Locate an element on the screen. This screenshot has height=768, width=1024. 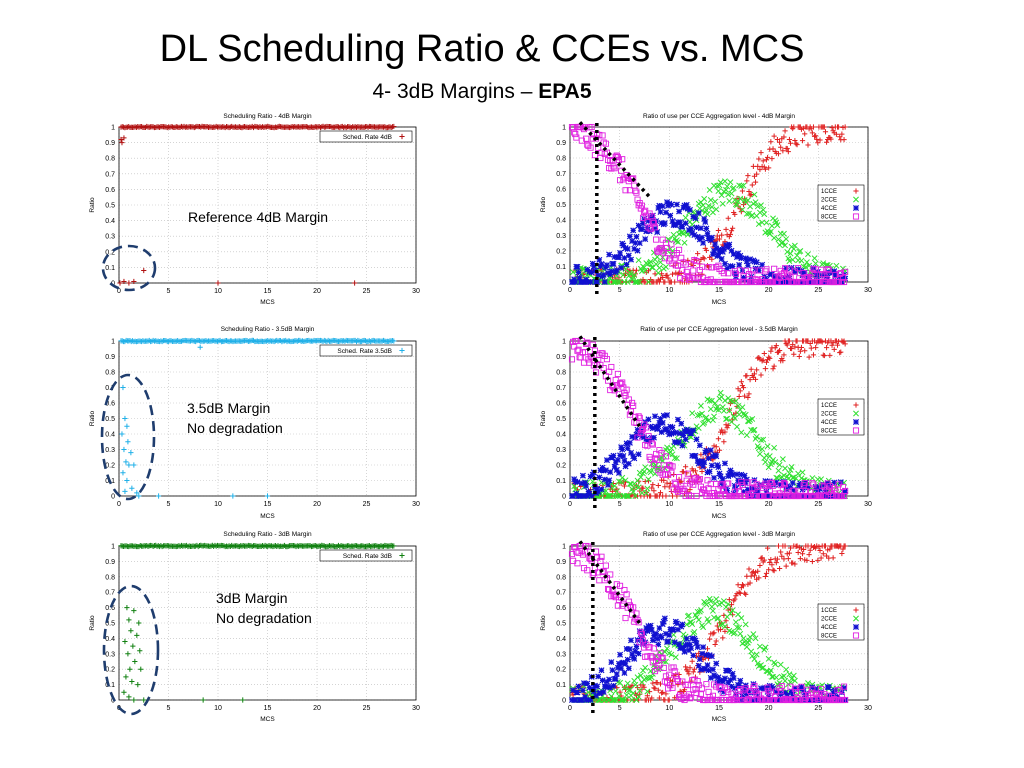
legend-label: Sched. Rate 3.5dB is located at coordinates (364, 351).